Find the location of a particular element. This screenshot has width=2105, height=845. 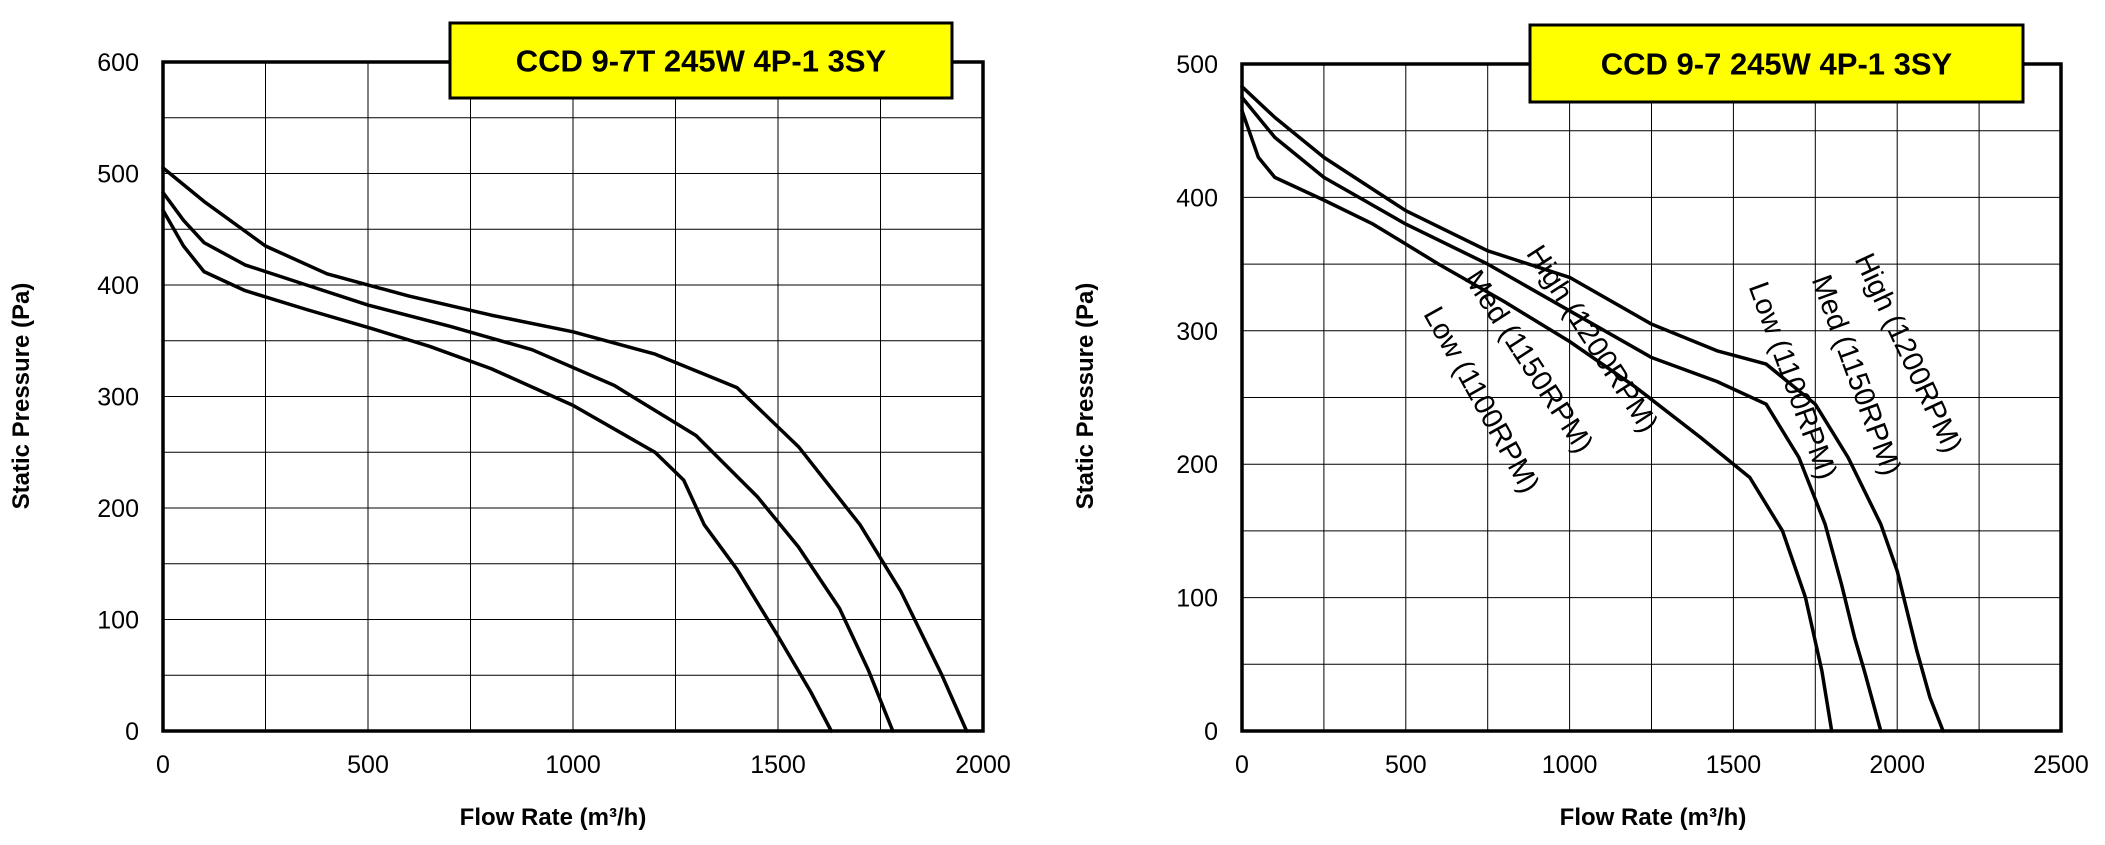

title-box: CCD 9-7 245W 4P-1 3SY is located at coordinates (1776, 63).